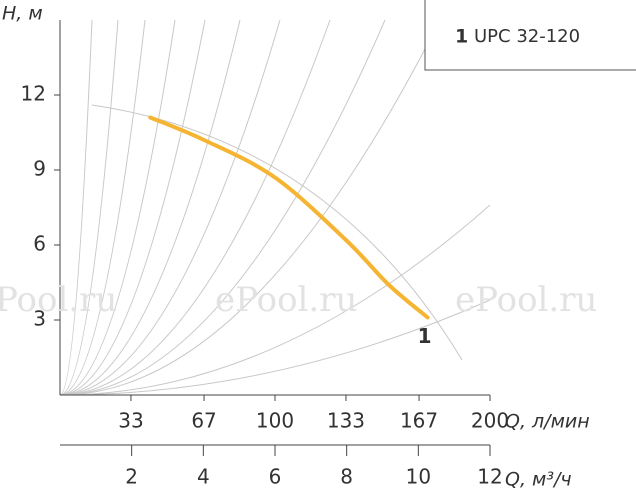 Image resolution: width=636 pixels, height=498 pixels. I want to click on watermark: Pool.ru, so click(58, 300).